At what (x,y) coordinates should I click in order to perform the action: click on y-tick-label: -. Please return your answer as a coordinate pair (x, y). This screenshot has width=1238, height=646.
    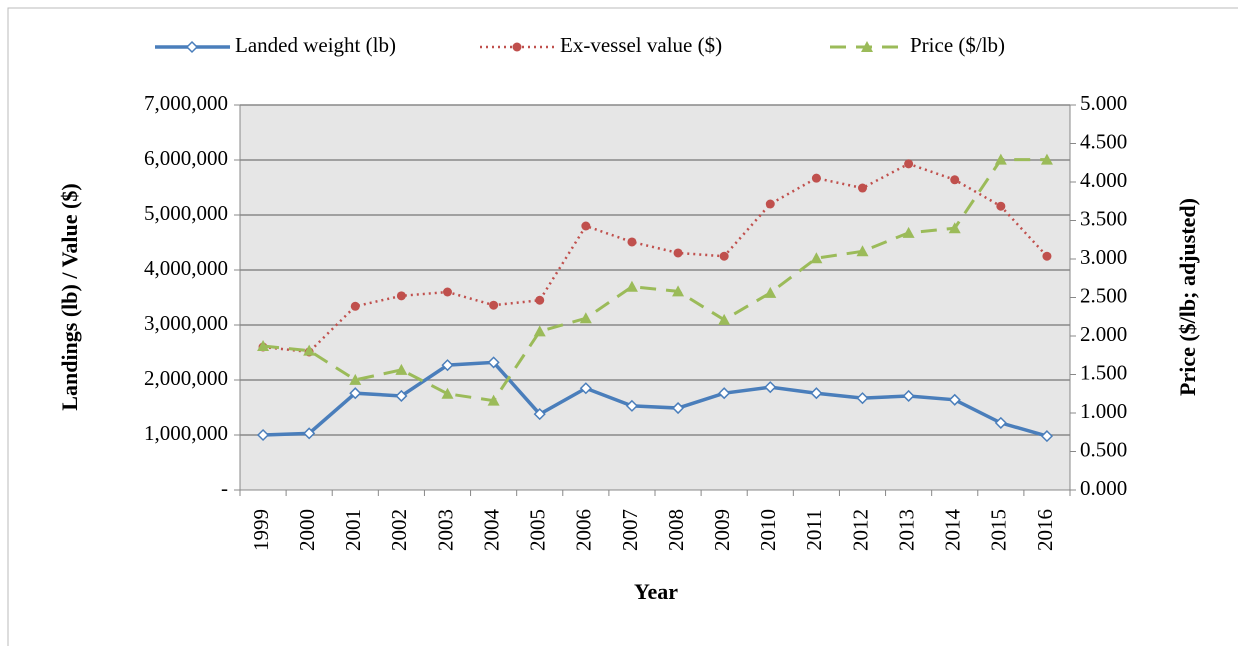
    Looking at the image, I should click on (224, 488).